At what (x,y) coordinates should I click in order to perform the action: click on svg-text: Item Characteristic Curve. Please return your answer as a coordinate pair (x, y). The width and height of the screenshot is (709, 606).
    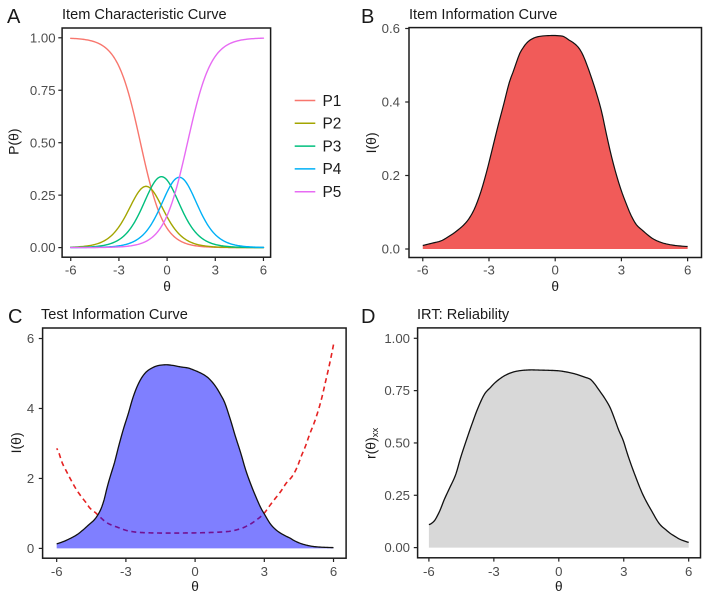
    Looking at the image, I should click on (144, 15).